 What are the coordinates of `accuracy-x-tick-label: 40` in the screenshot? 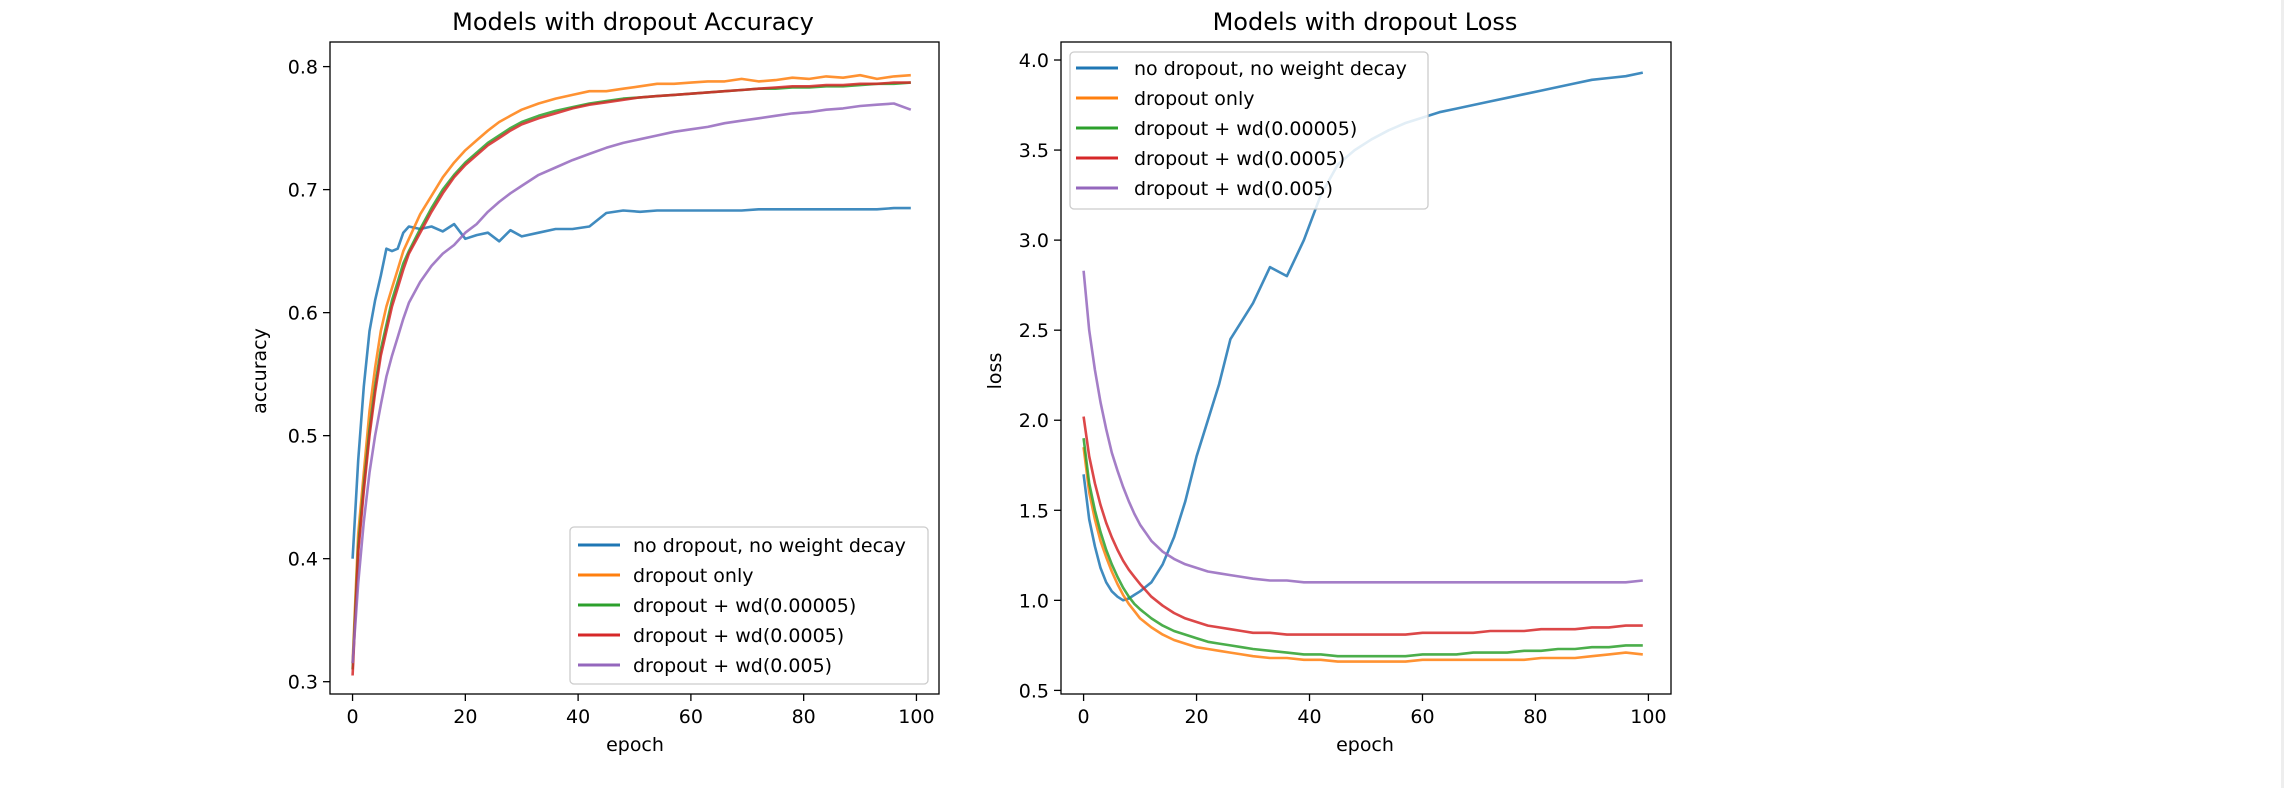 It's located at (578, 717).